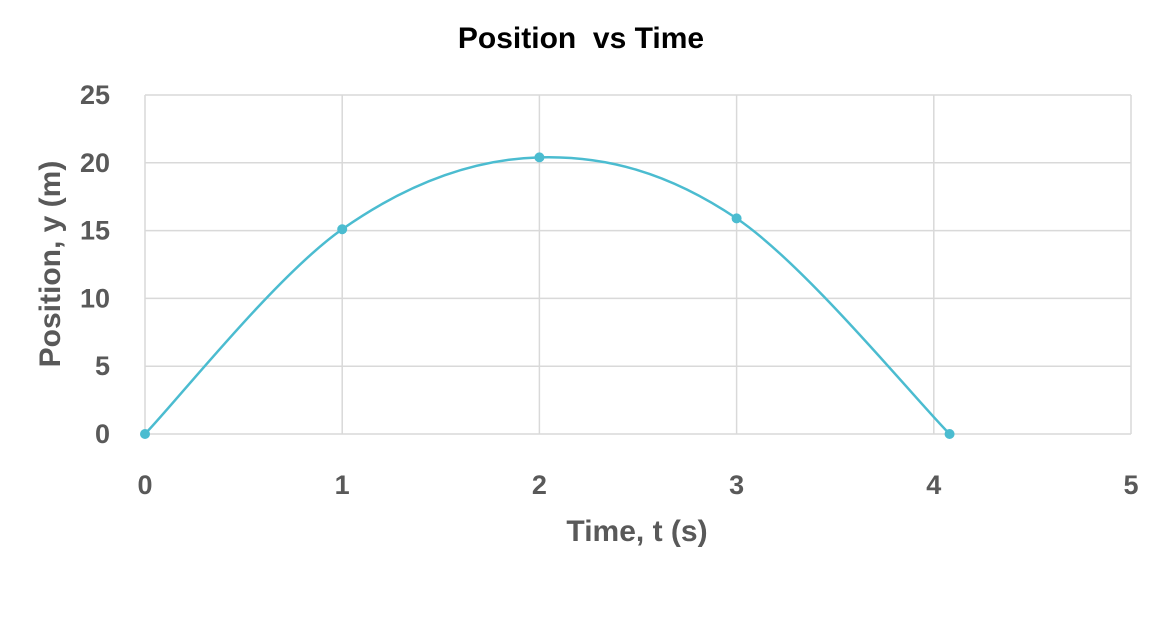 This screenshot has width=1162, height=625. I want to click on x-tick-label: 3, so click(736, 485).